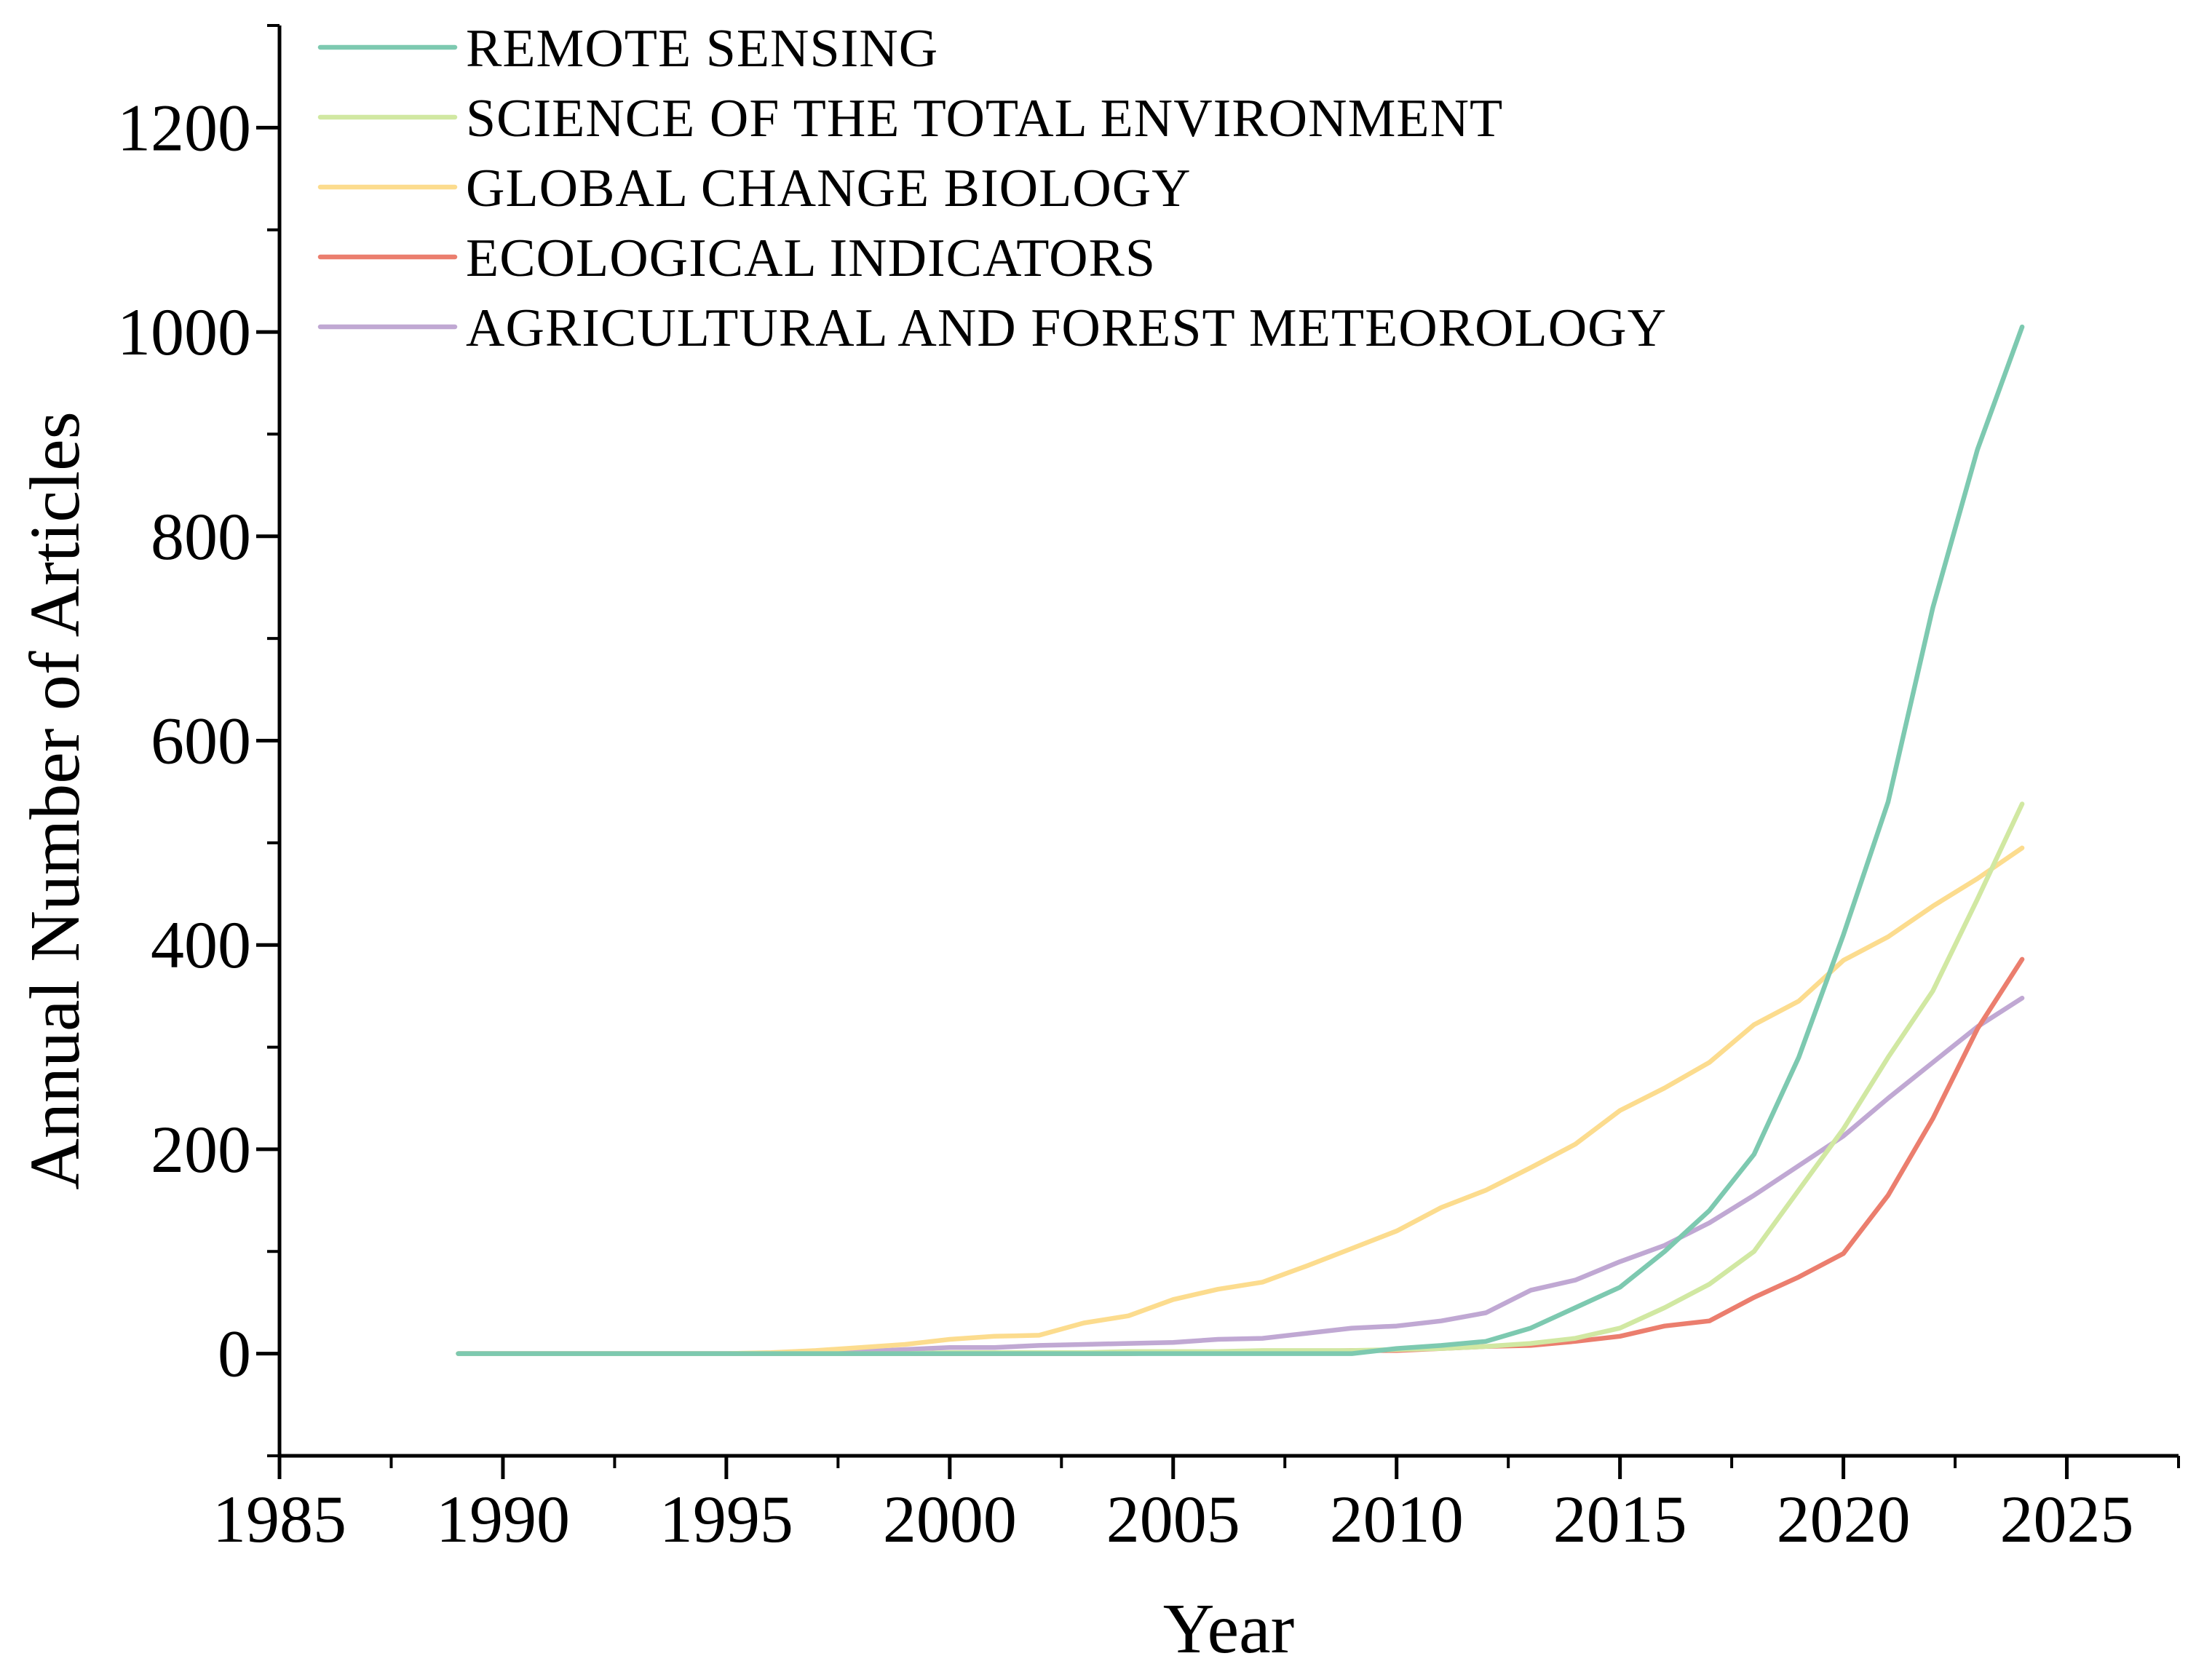  I want to click on y-tick-label: 600, so click(201, 741).